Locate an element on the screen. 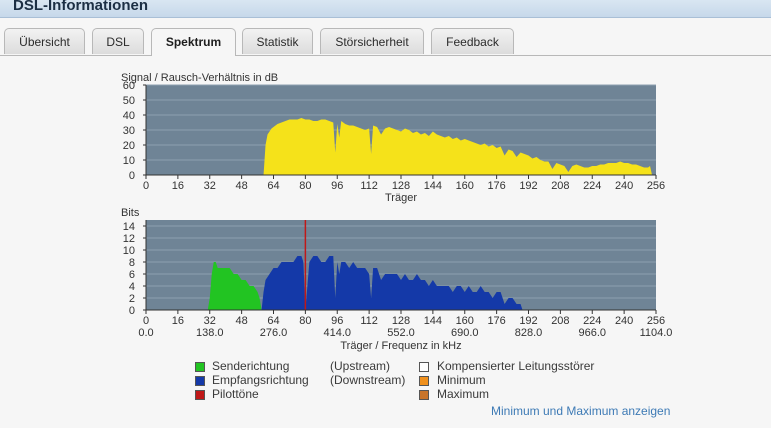 The height and width of the screenshot is (428, 771). legend-swatch-compensated is located at coordinates (424, 367).